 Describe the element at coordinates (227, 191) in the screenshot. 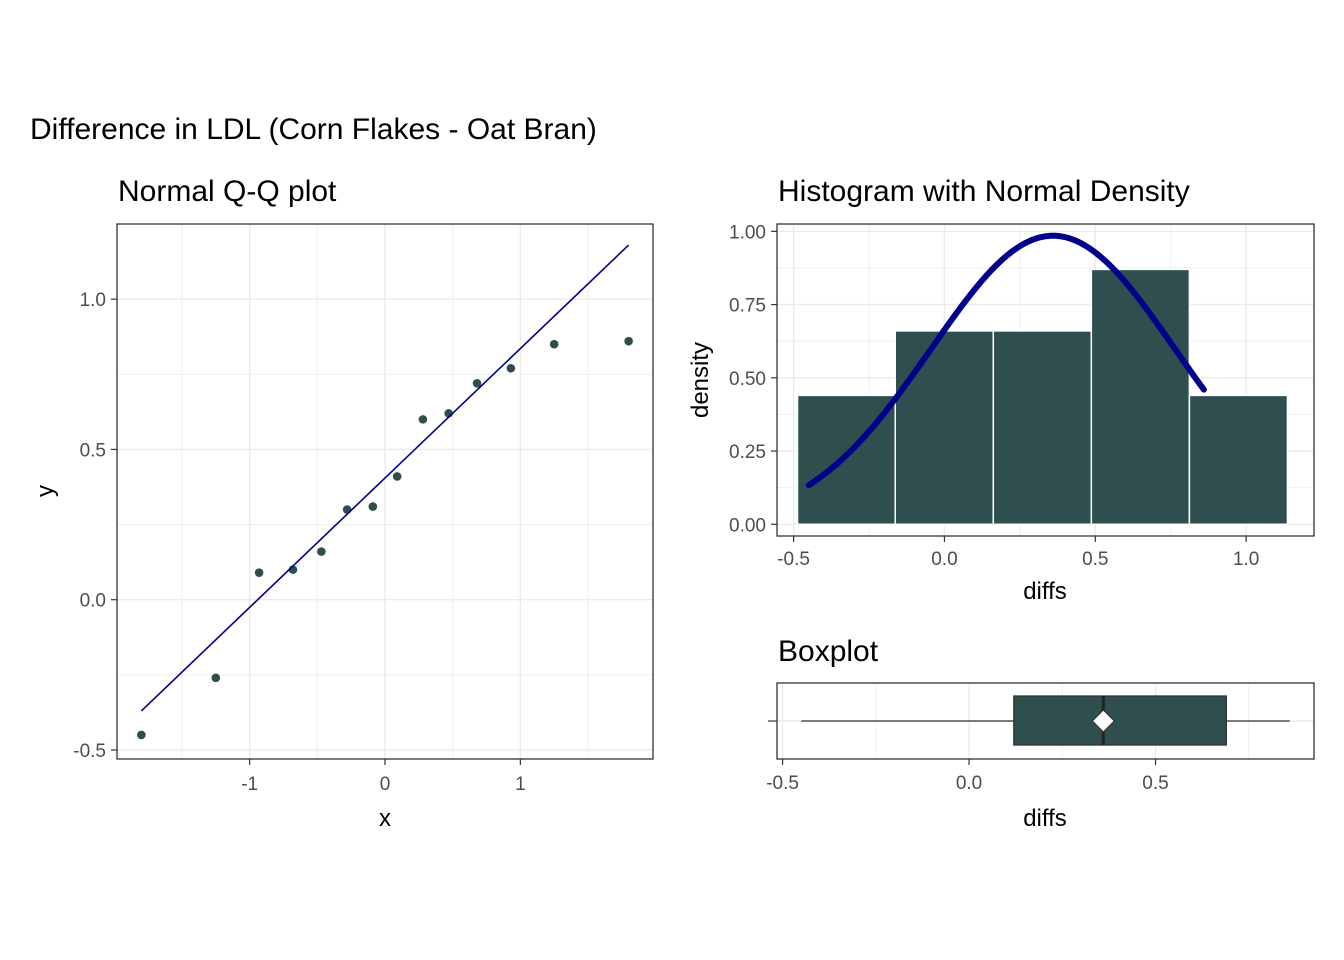

I see `qq-plot-title: Normal Q-Q plot` at that location.